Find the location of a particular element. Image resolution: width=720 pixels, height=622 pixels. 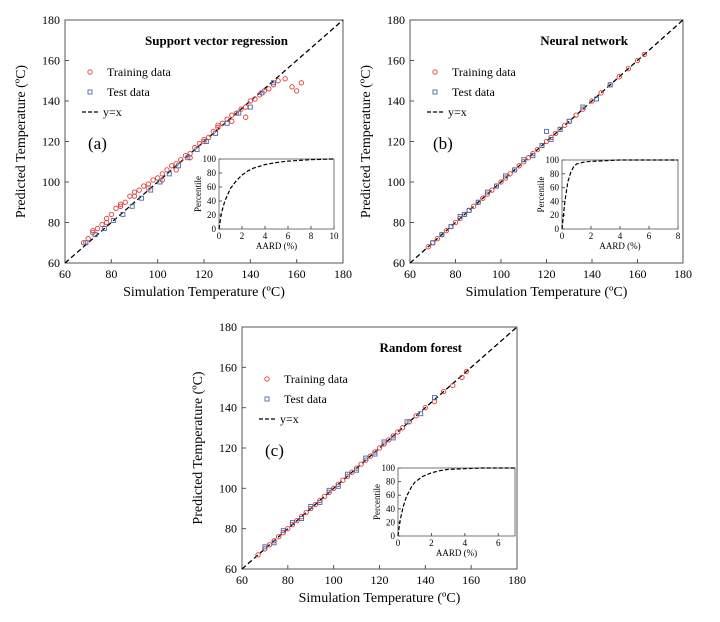

test-data-series is located at coordinates (179, 163).